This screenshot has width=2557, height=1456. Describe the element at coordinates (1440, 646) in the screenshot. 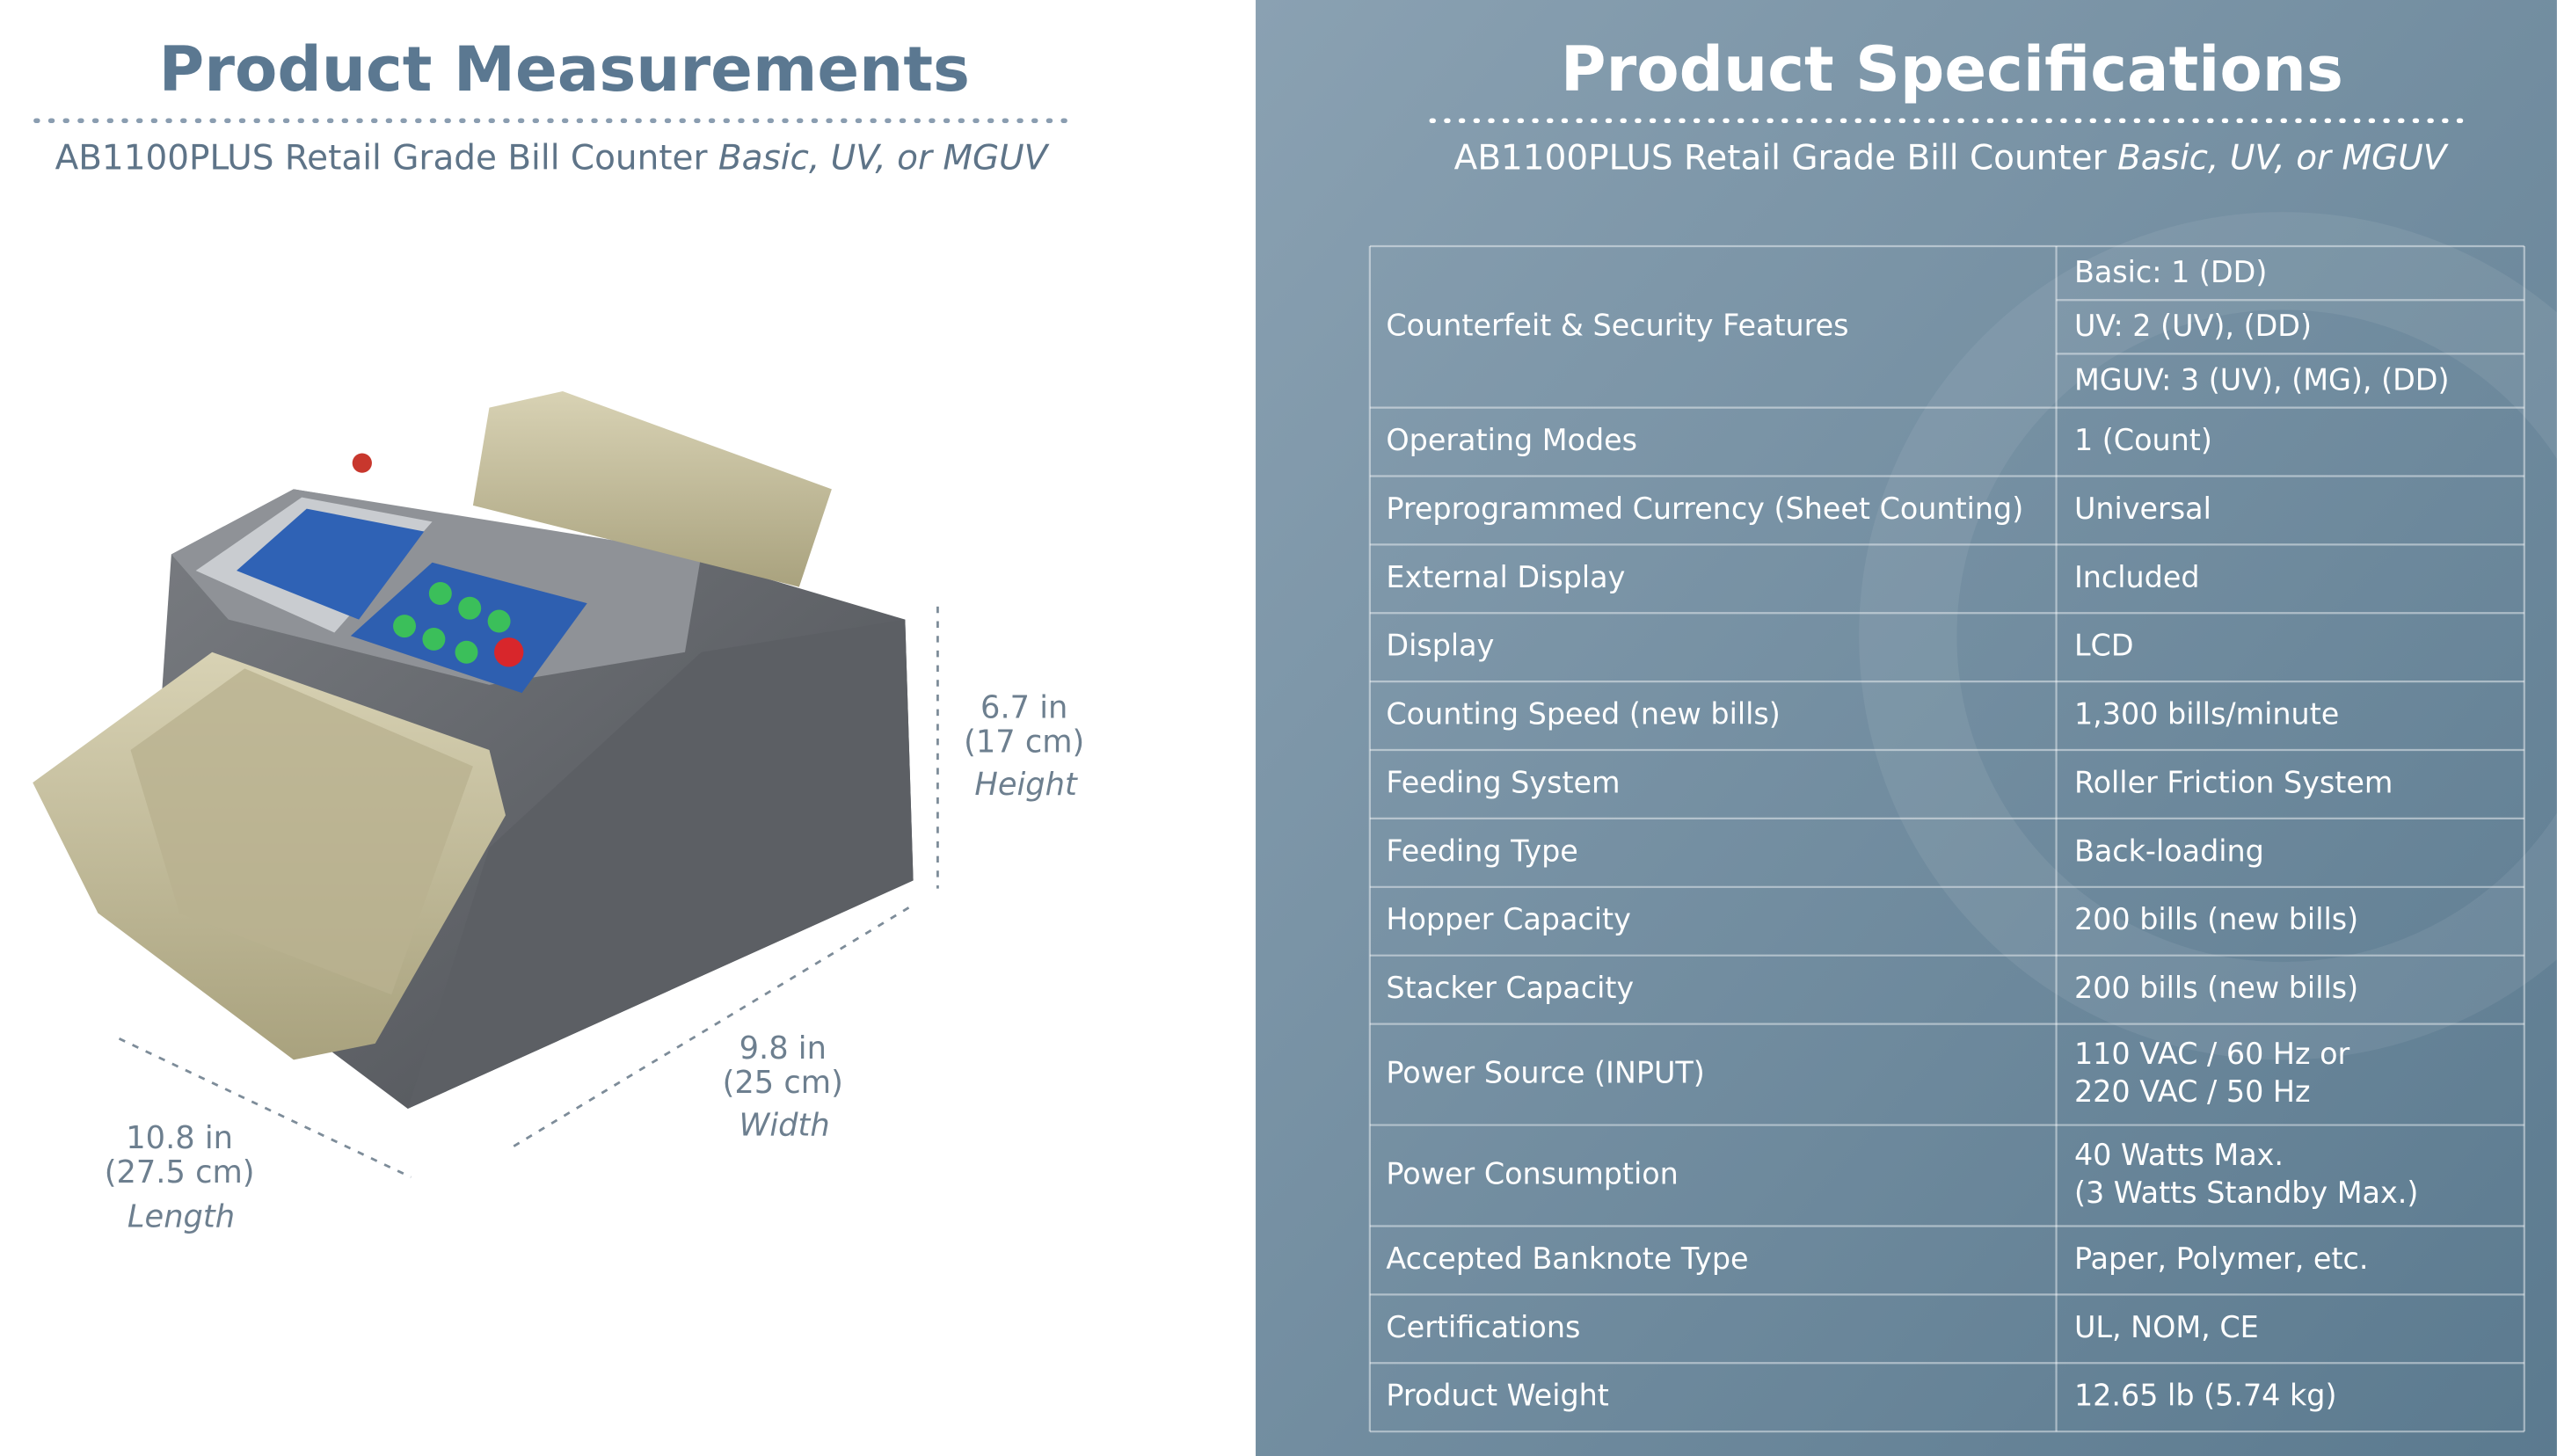

I see `row-label: Display` at that location.